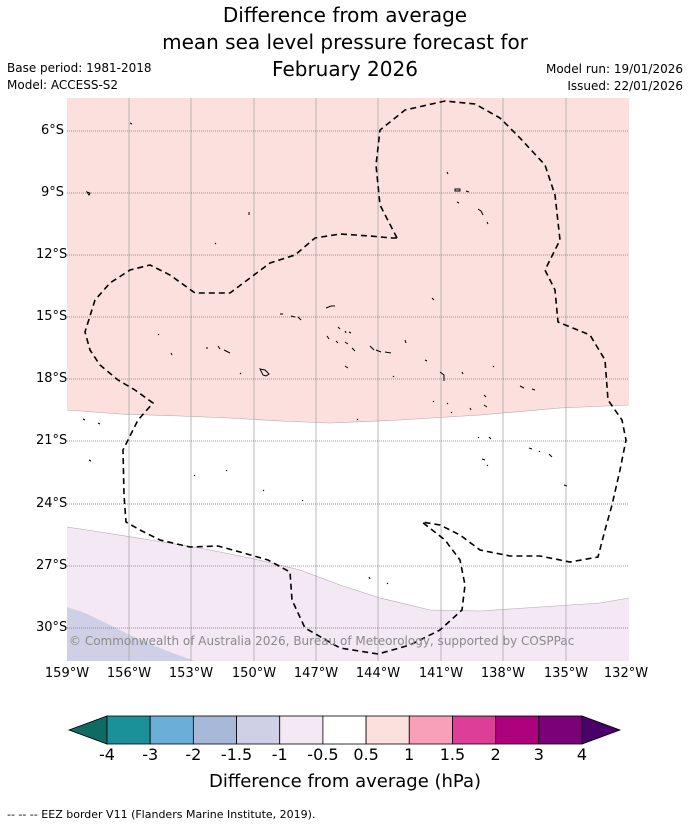 This screenshot has width=690, height=827. Describe the element at coordinates (503, 673) in the screenshot. I see `lon-label-7: 138°W` at that location.